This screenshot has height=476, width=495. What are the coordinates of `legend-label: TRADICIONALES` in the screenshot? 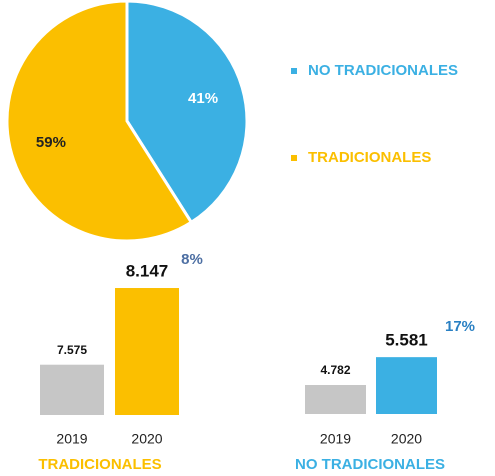 It's located at (369, 157).